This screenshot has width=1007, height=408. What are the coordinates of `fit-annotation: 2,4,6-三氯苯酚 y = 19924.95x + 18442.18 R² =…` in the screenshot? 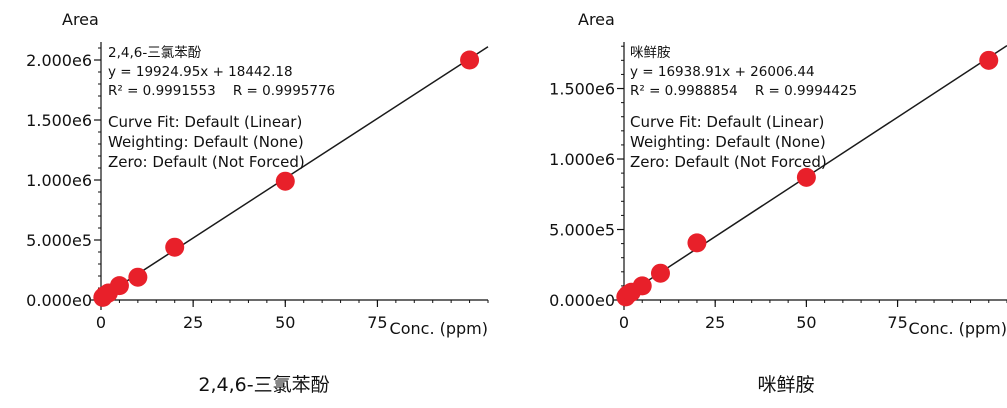 It's located at (221, 108).